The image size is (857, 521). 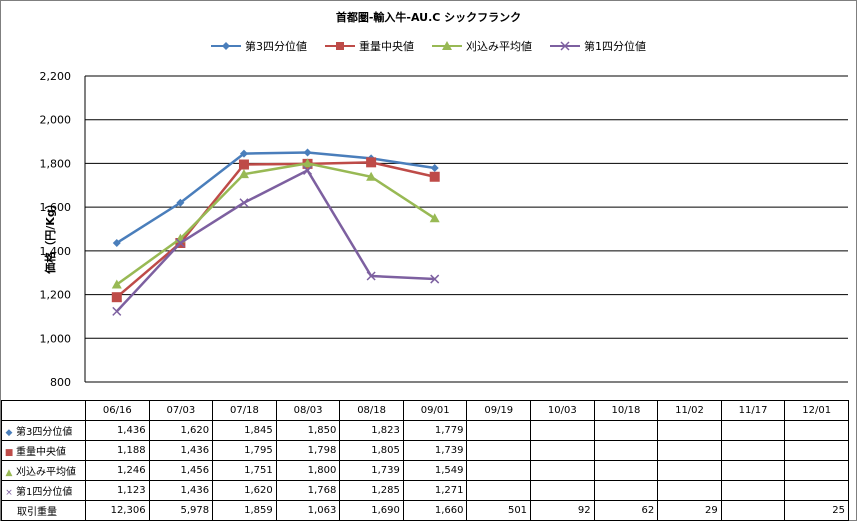 I want to click on legend-key-icon: ◆, so click(x=9, y=433).